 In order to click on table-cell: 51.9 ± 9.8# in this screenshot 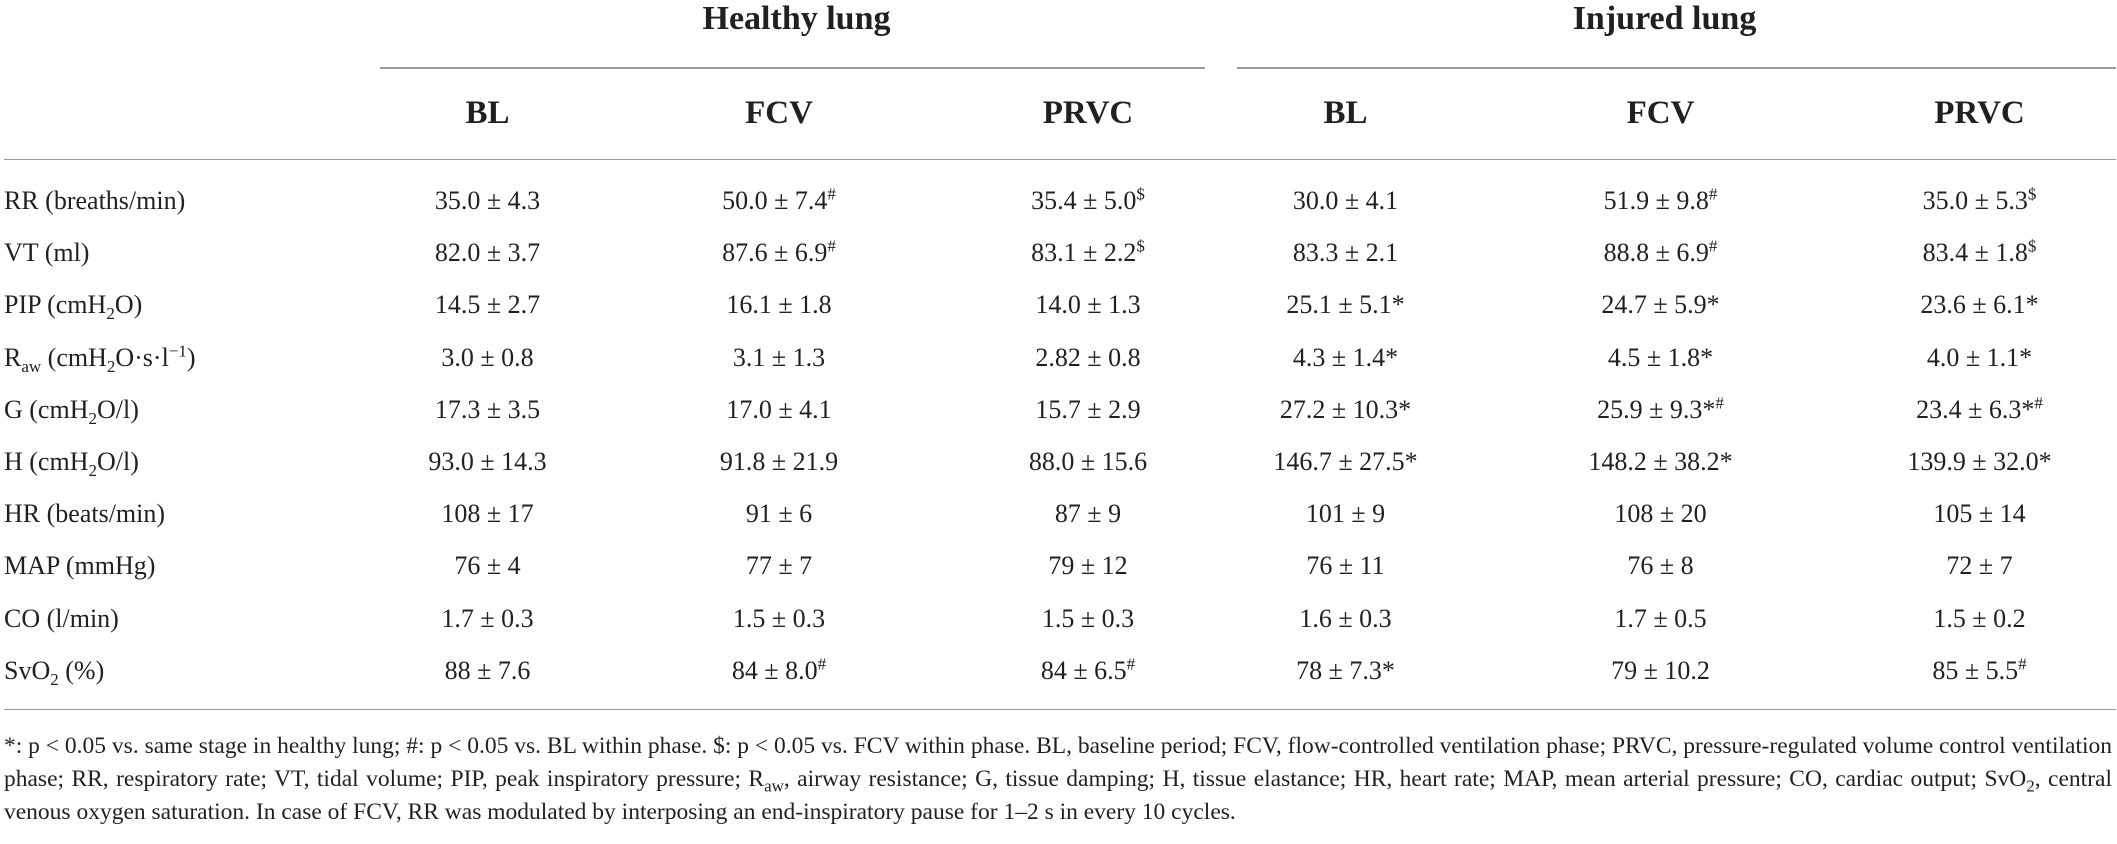, I will do `click(1660, 200)`.